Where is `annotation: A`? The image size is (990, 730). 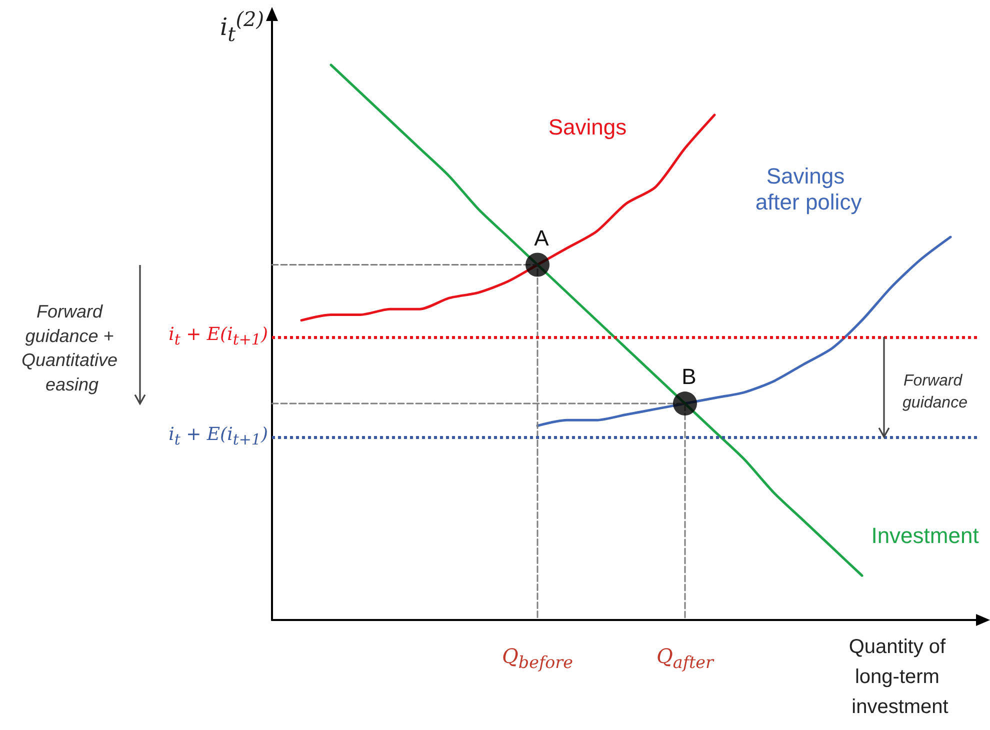 annotation: A is located at coordinates (542, 237).